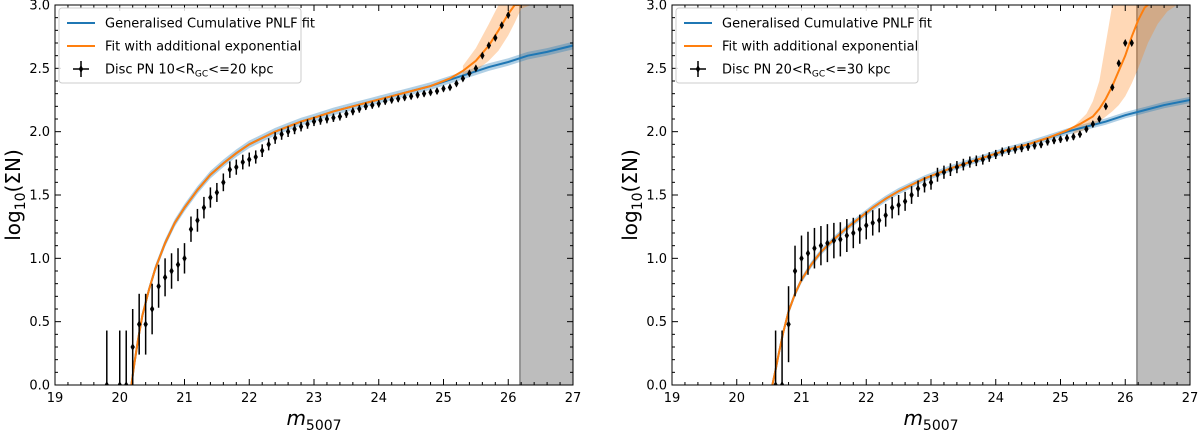 This screenshot has height=430, width=1200. I want to click on x-axis-label-main: m, so click(295, 418).